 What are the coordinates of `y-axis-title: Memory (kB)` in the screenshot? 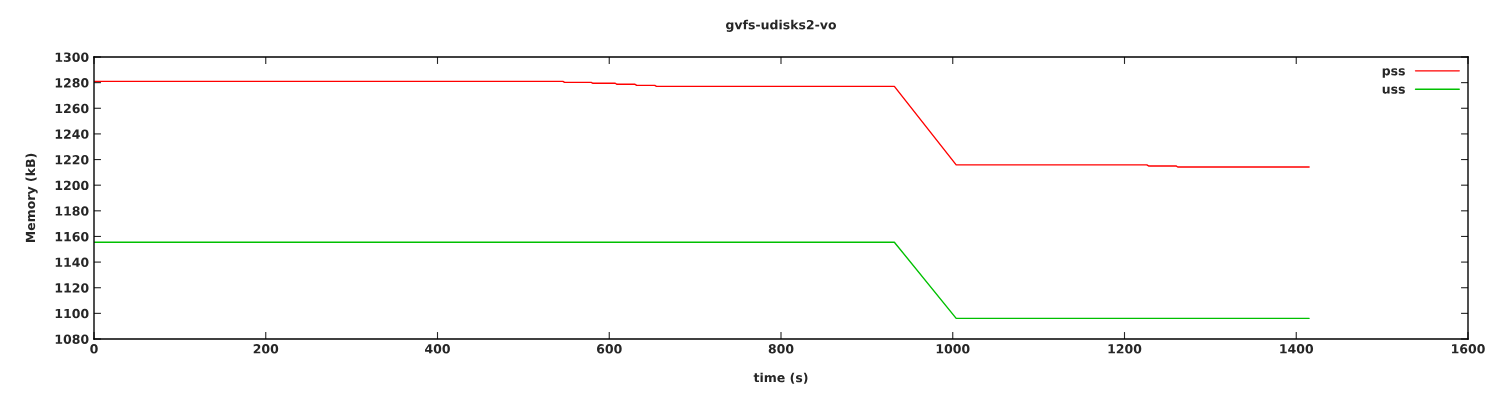 It's located at (31, 198).